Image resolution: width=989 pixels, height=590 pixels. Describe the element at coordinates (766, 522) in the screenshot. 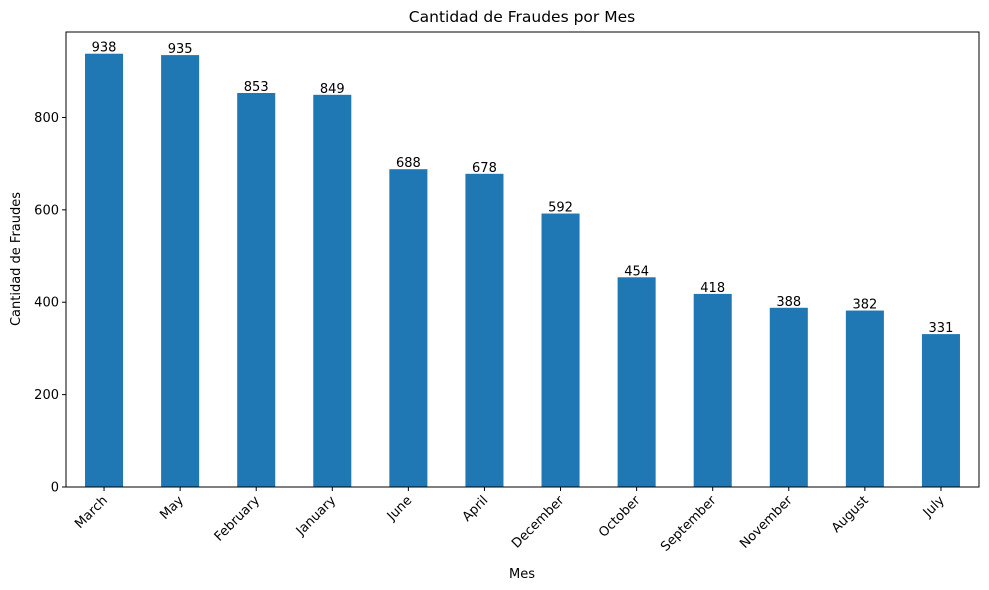

I see `x-tick-label-november: November` at that location.